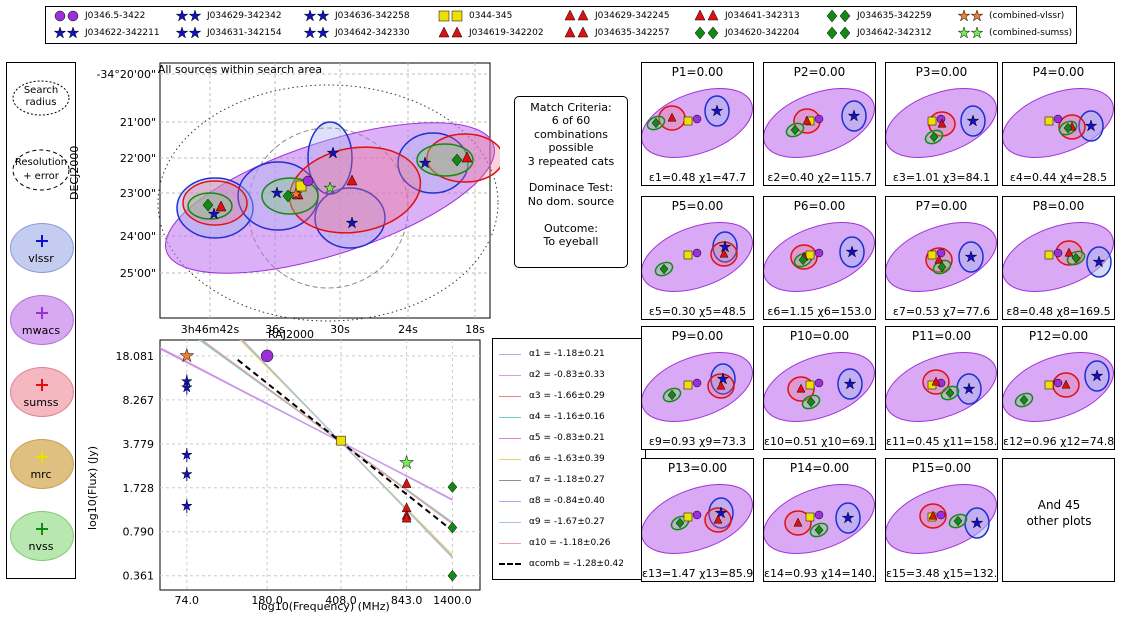  Describe the element at coordinates (894, 16) in the screenshot. I see `legend-label: J034635-342259` at that location.